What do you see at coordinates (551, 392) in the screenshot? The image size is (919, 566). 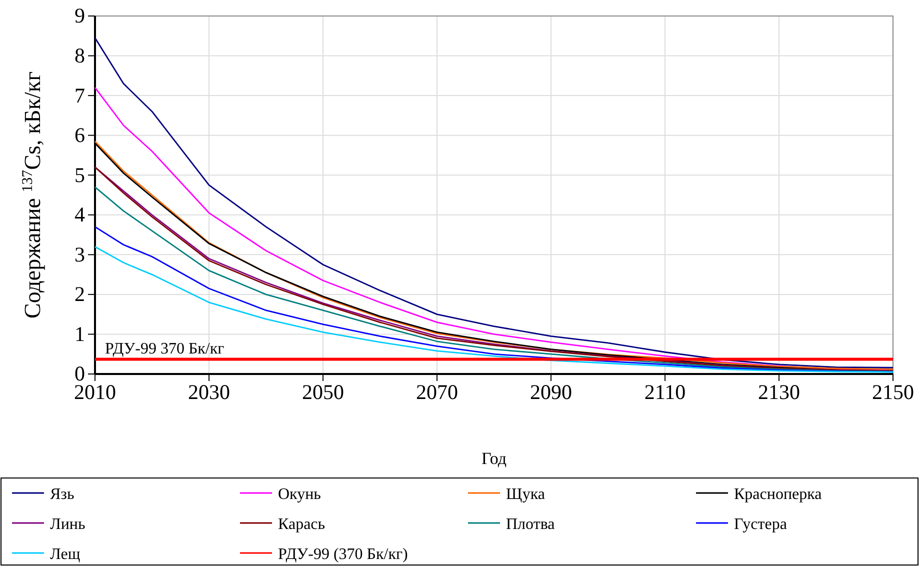 I see `x-tick-label: 2090` at bounding box center [551, 392].